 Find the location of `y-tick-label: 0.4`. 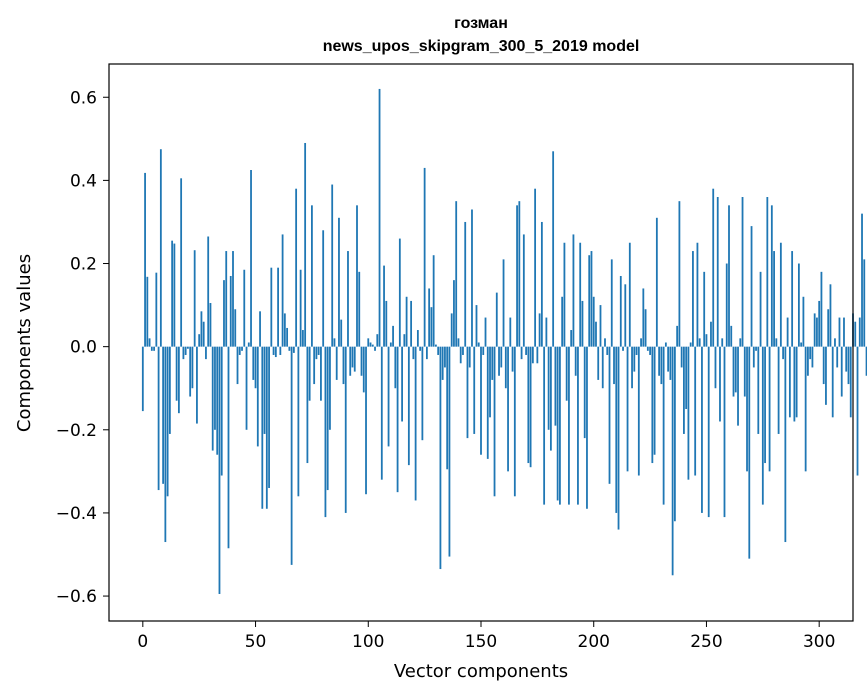

y-tick-label: 0.4 is located at coordinates (83, 181).